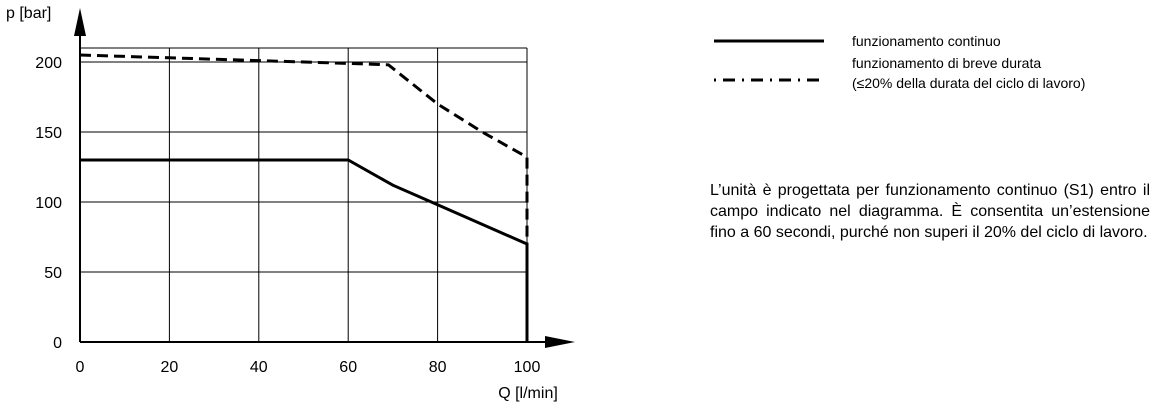 The width and height of the screenshot is (1167, 408). Describe the element at coordinates (969, 83) in the screenshot. I see `legend-label-short-line2: (≤20% della durata del ciclo di lavoro)` at that location.